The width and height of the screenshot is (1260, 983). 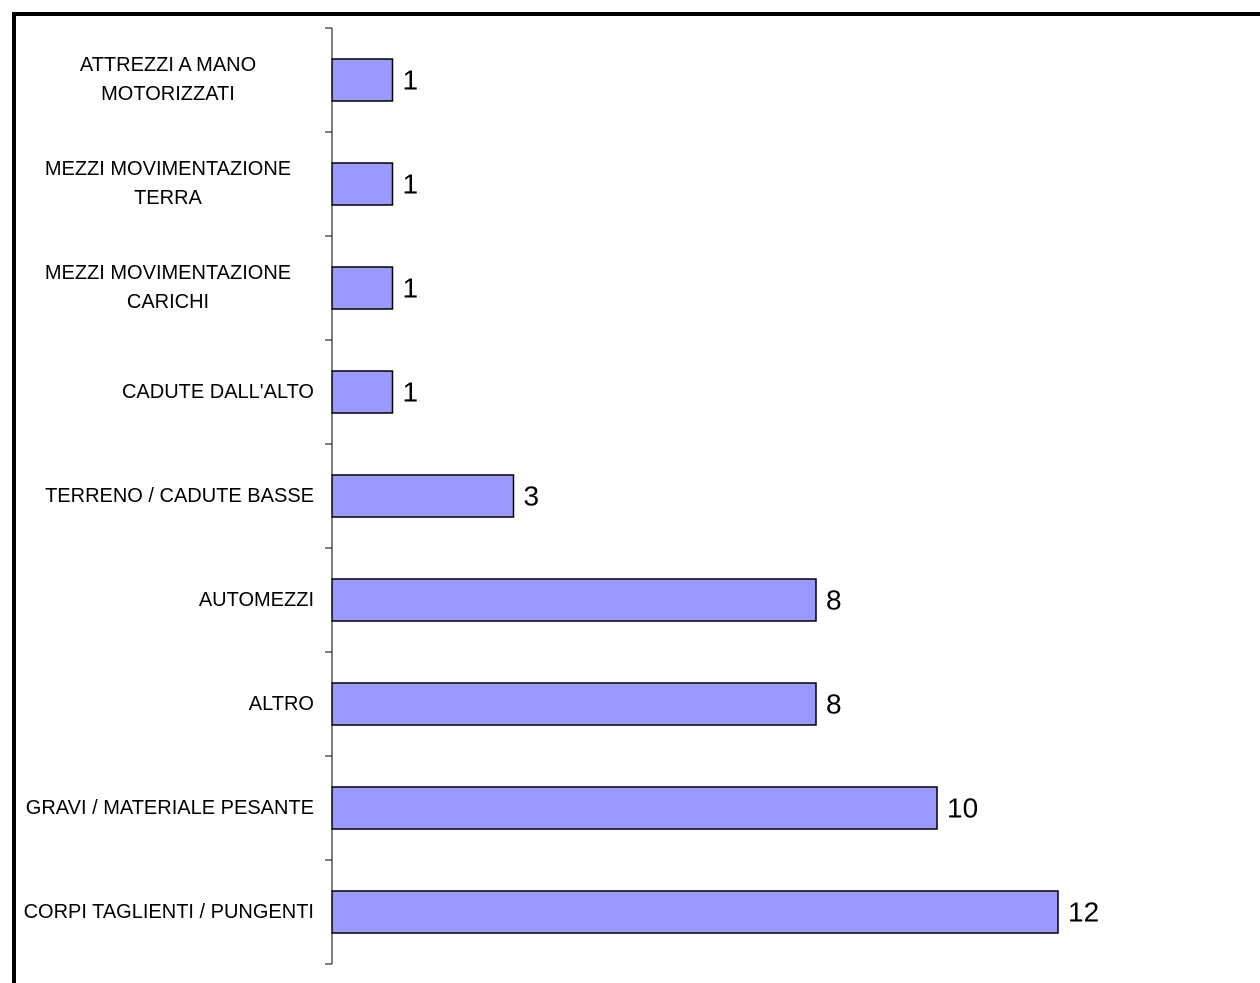 I want to click on category-label-box: CADUTE DALL'ALTO, so click(x=167, y=392).